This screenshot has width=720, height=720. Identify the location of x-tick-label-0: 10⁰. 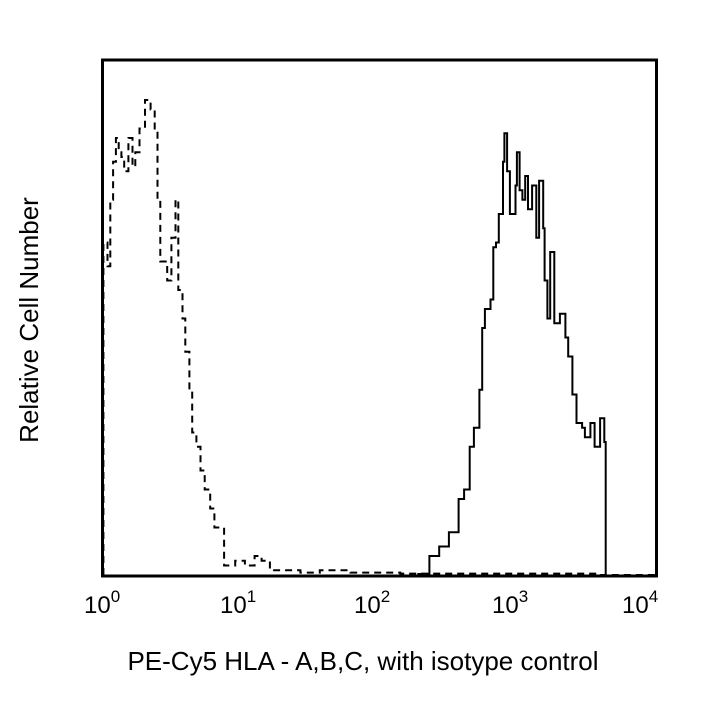
(102, 603).